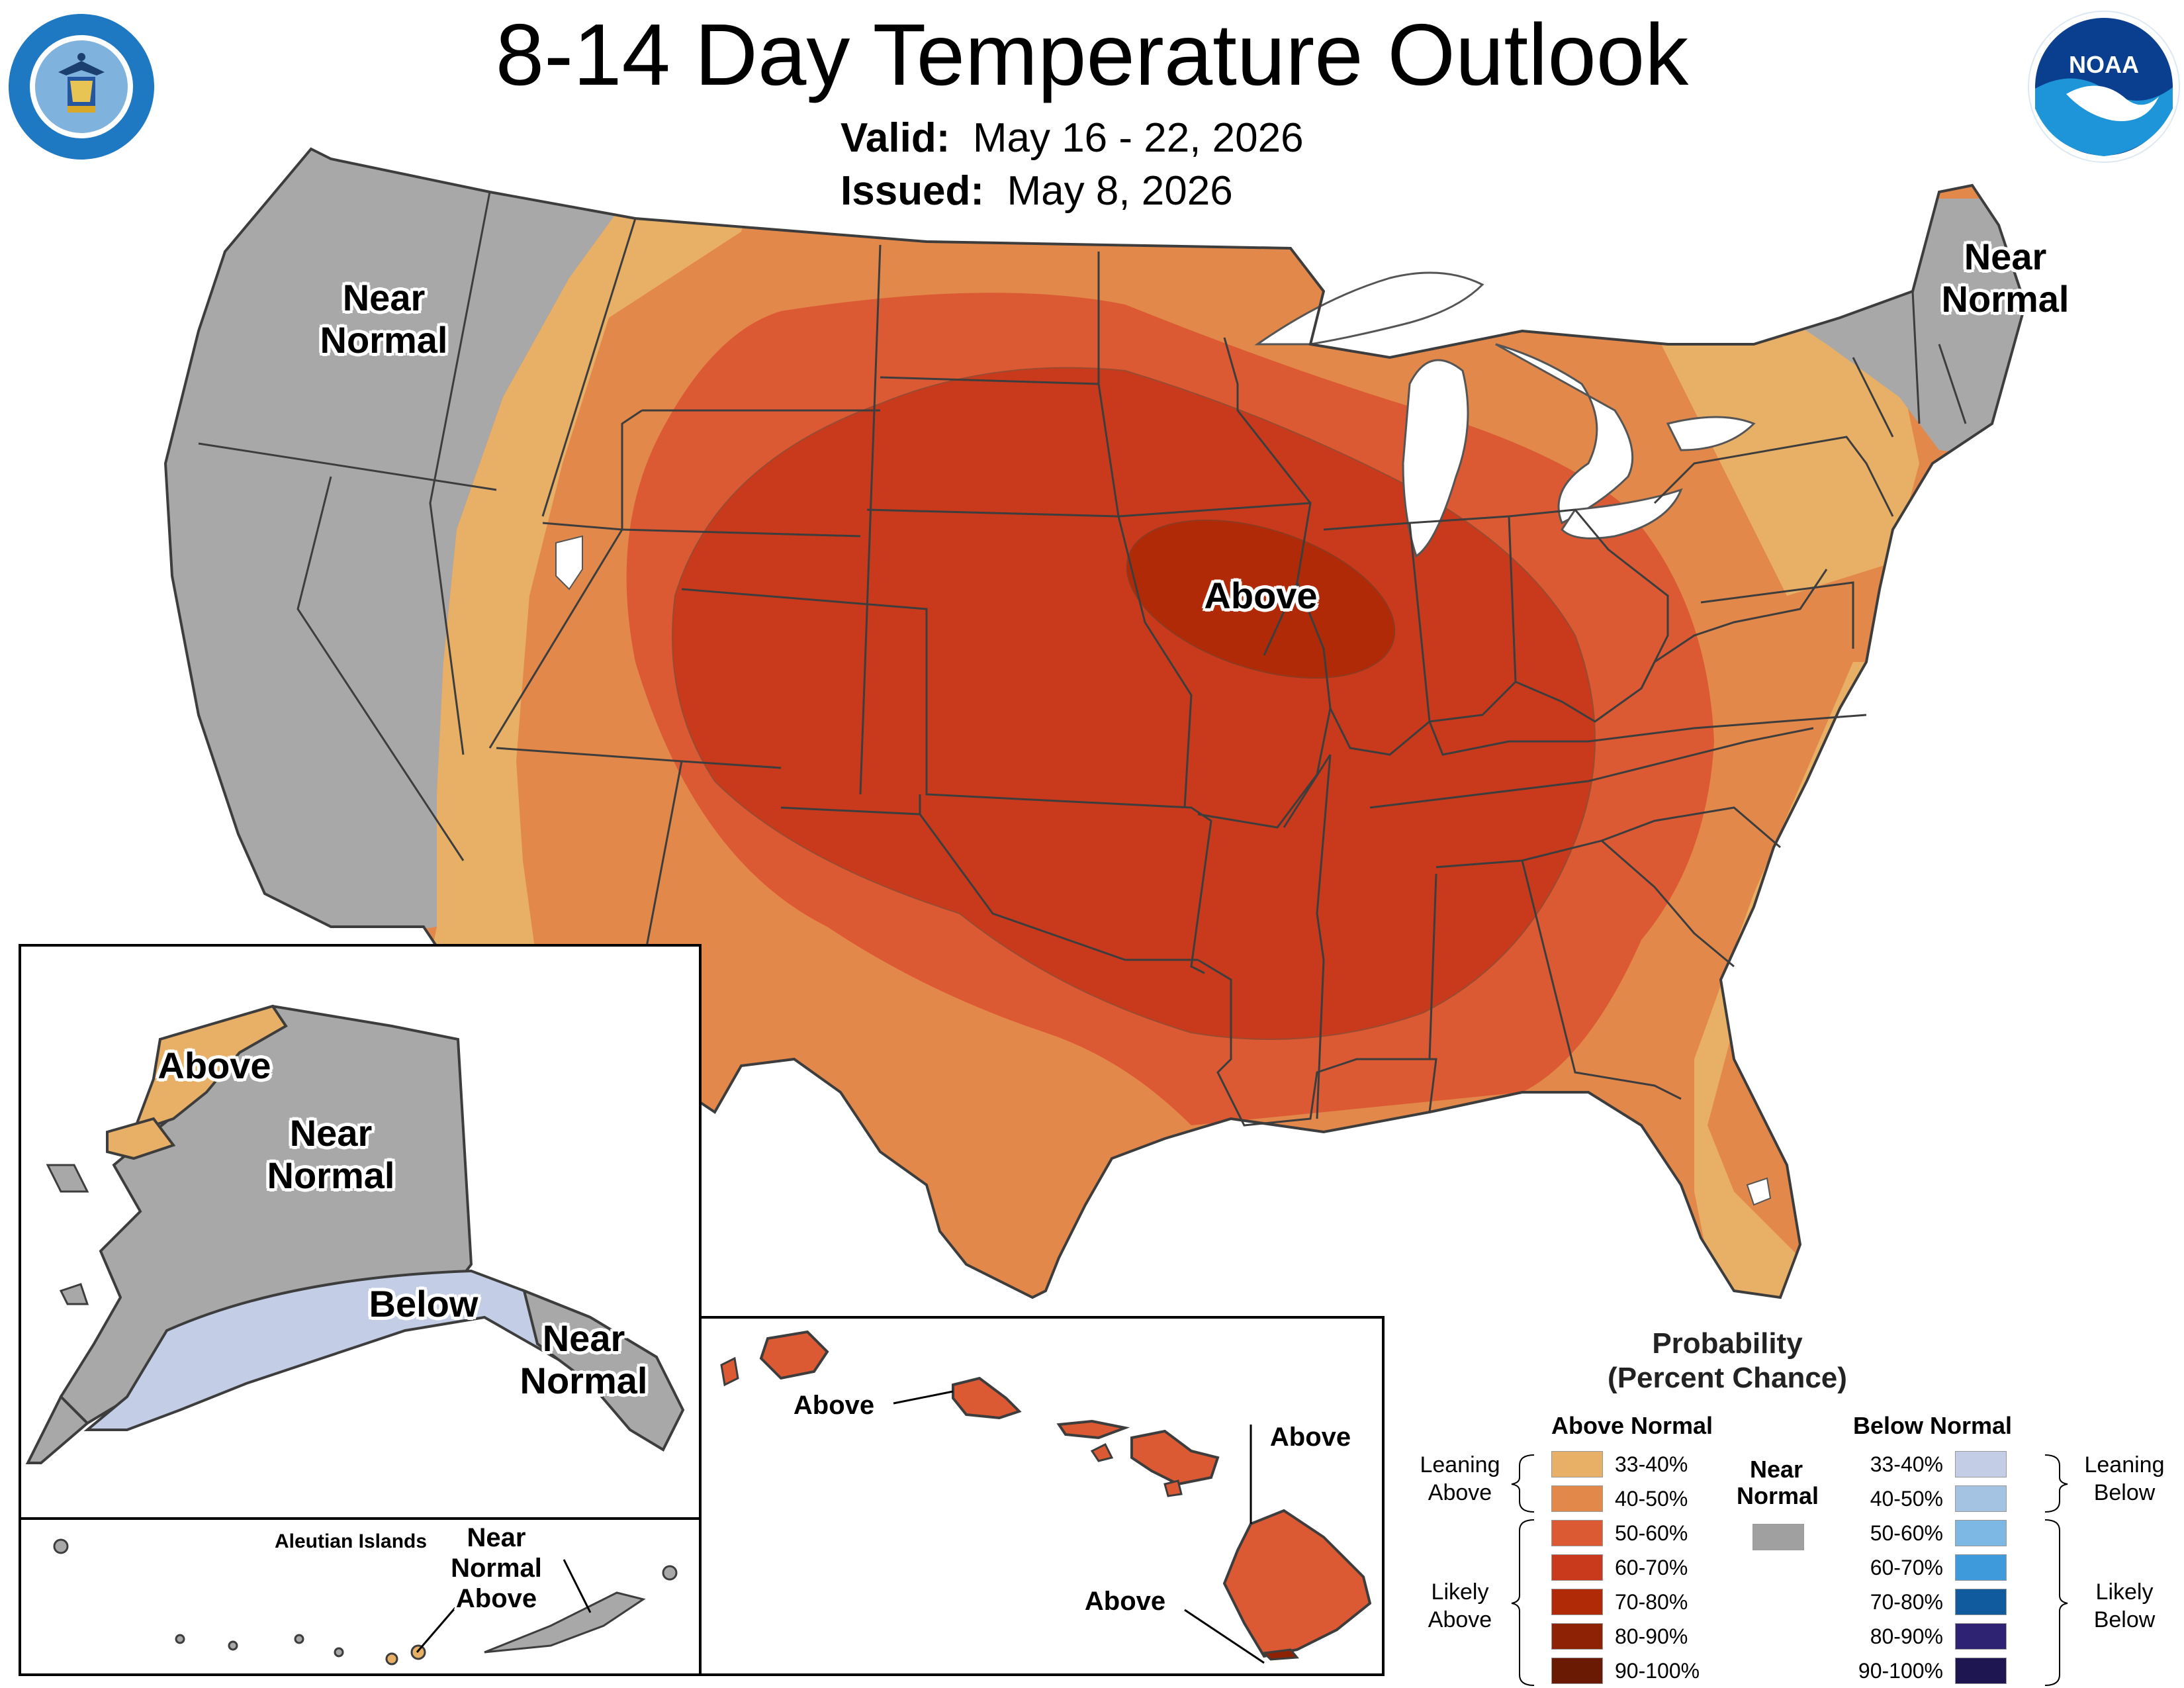 This screenshot has height=1688, width=2184. Describe the element at coordinates (81, 86) in the screenshot. I see `commerce-seal-icon` at that location.